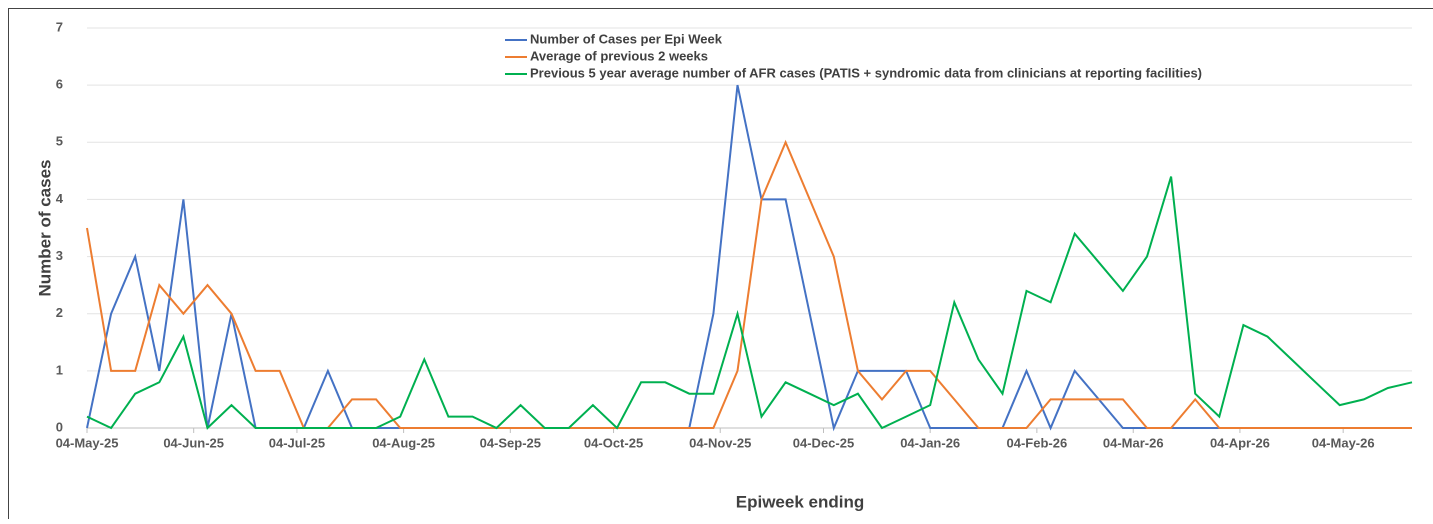 This screenshot has height=524, width=1433. What do you see at coordinates (59, 84) in the screenshot?
I see `y-tick-label: 6` at bounding box center [59, 84].